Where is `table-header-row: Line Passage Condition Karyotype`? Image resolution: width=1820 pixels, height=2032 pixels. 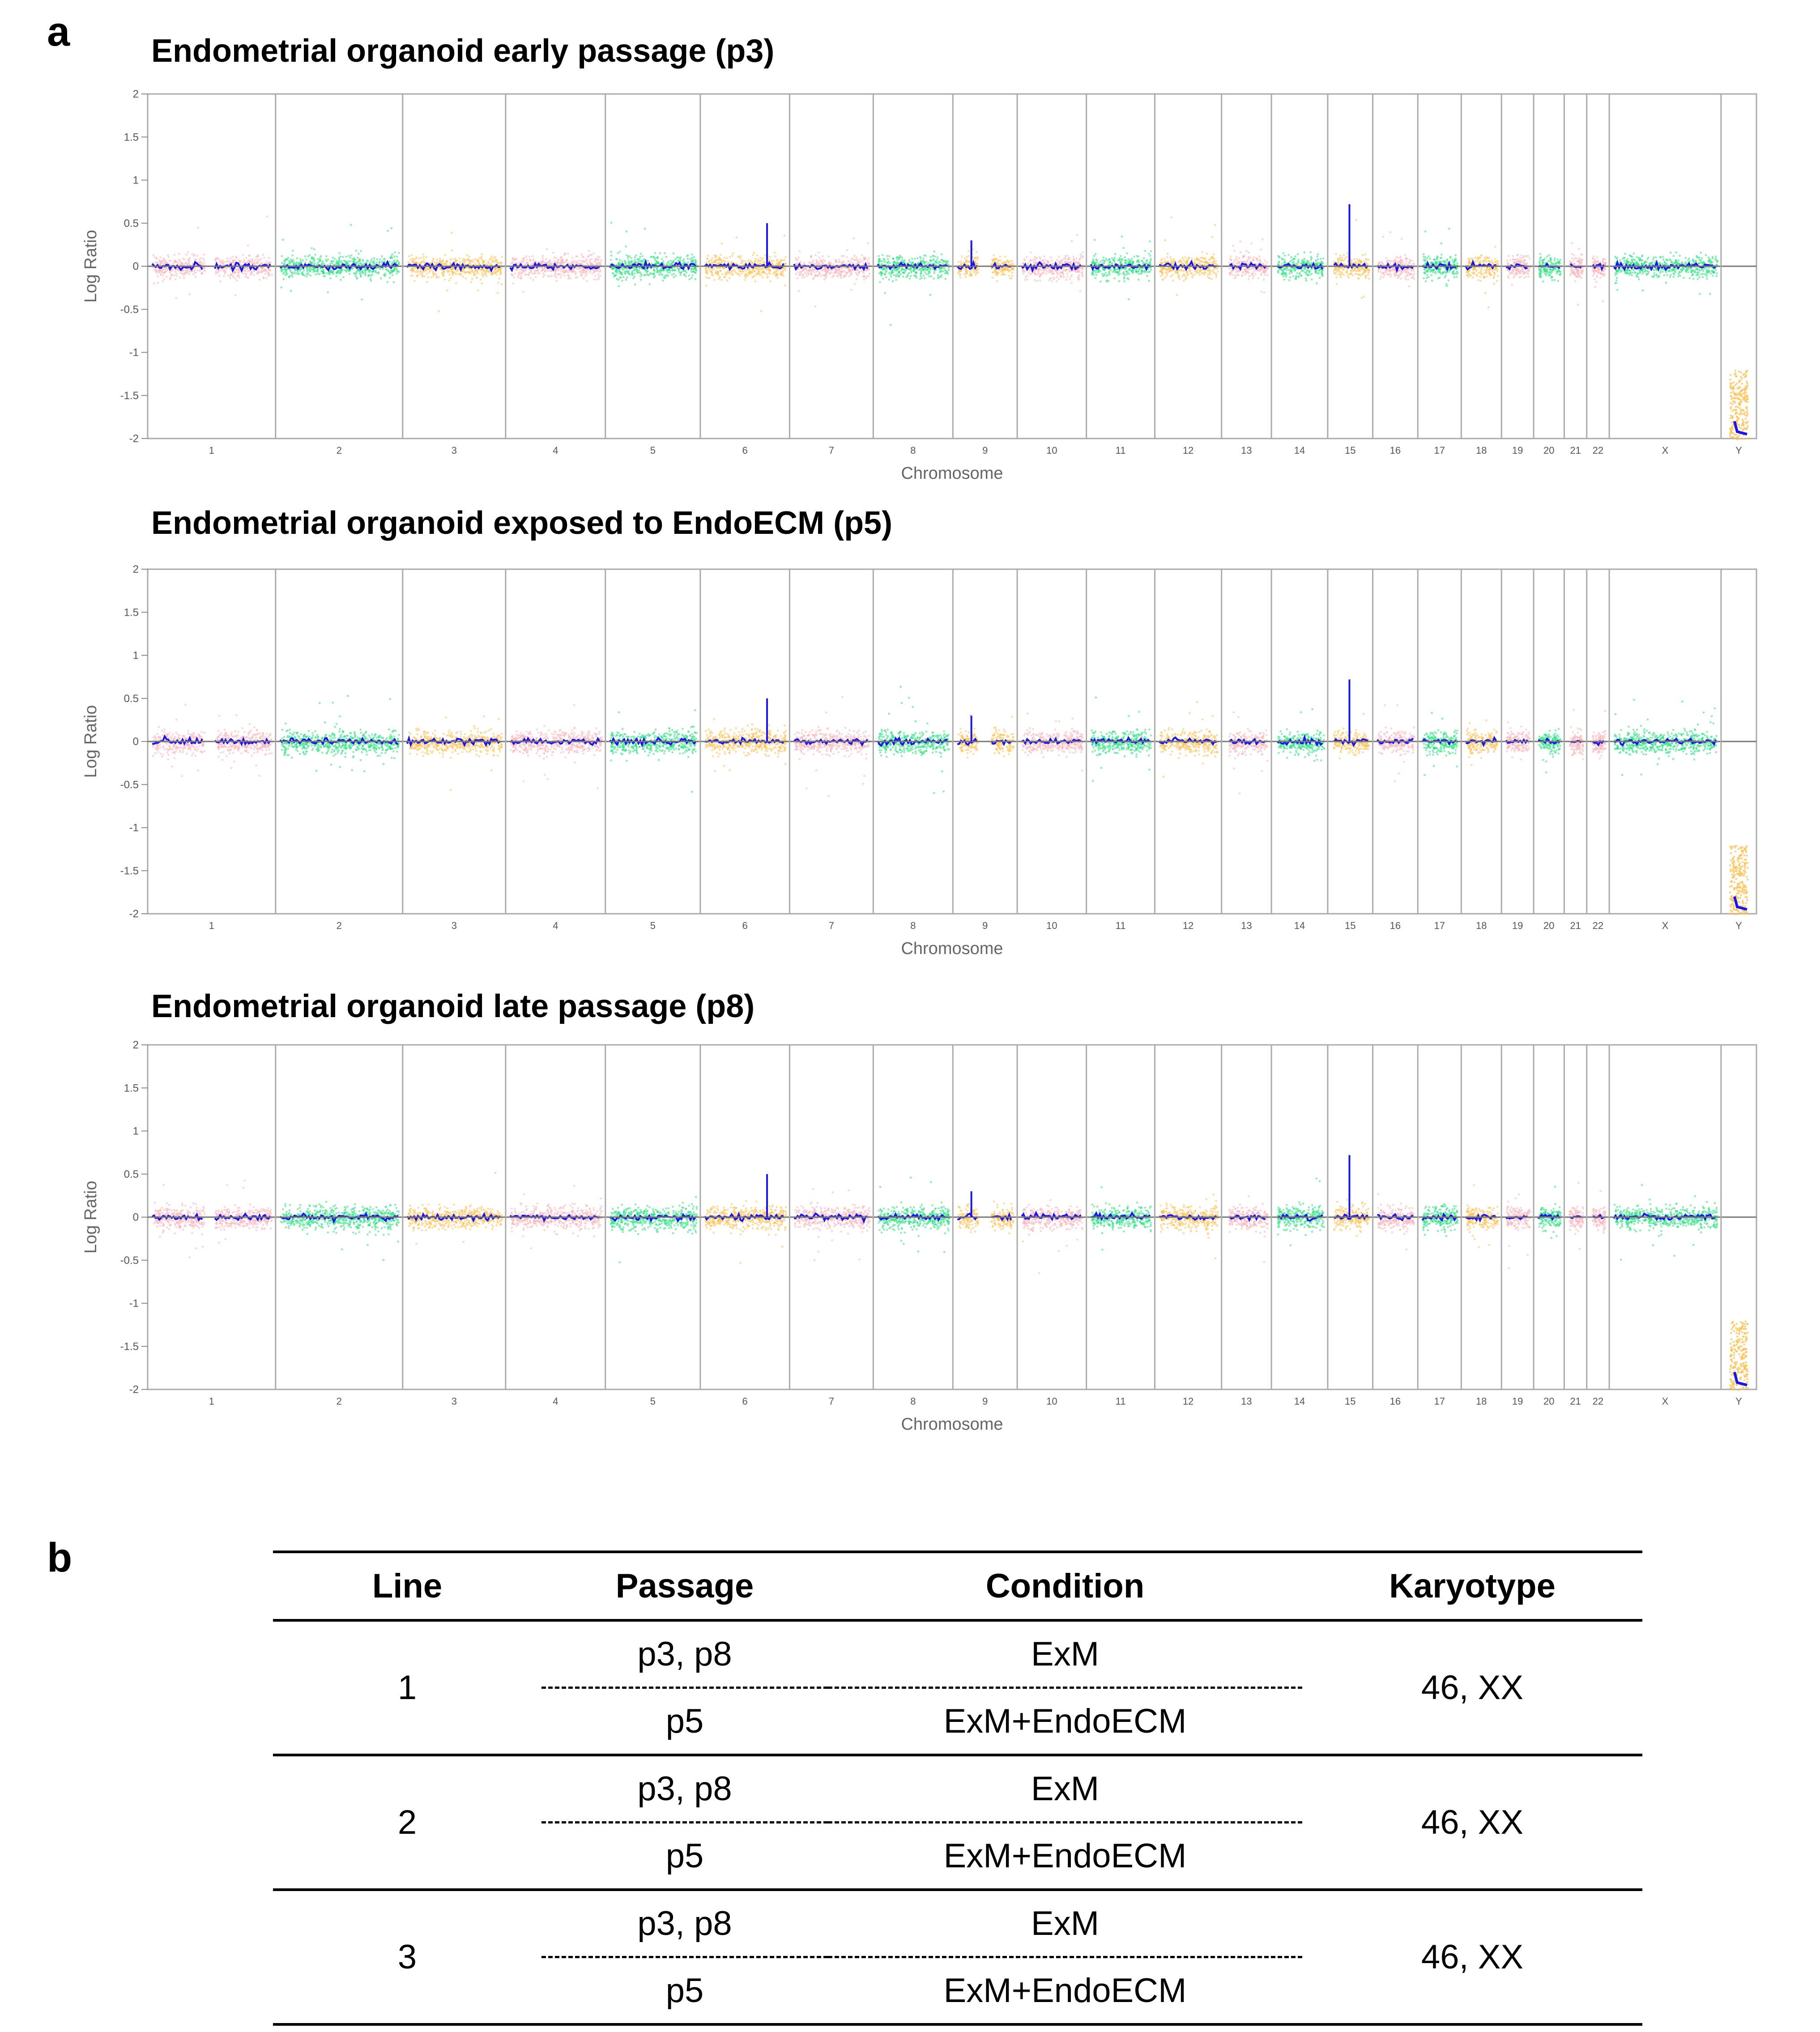 table-header-row: Line Passage Condition Karyotype is located at coordinates (958, 1586).